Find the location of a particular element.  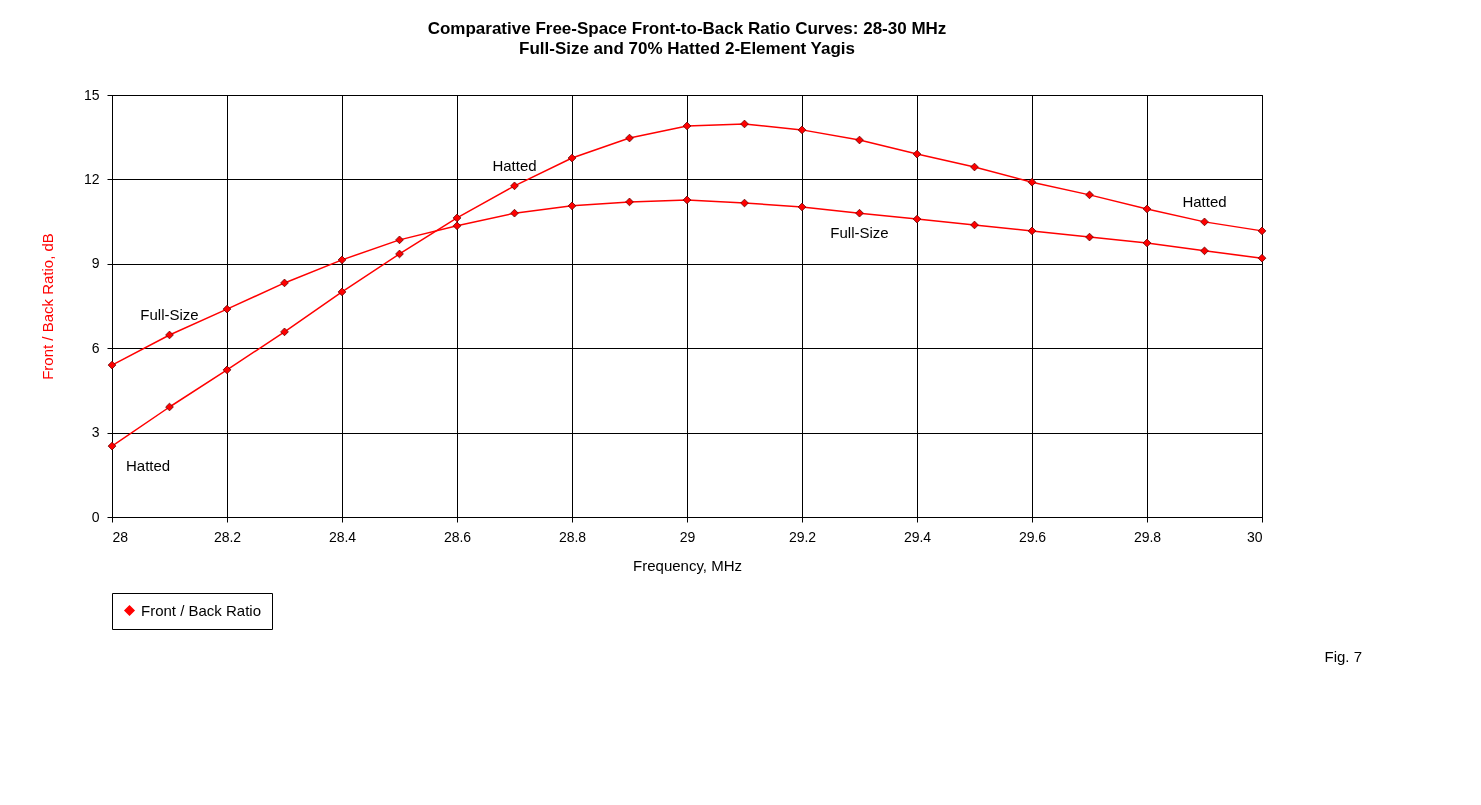

chart-subtitle: Full-Size and 70% Hatted 2-Element Yagis is located at coordinates (687, 48).